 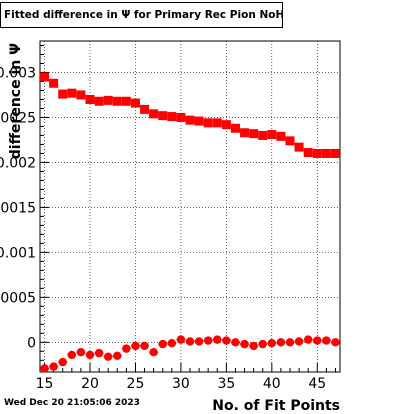 What do you see at coordinates (18, 163) in the screenshot?
I see `y-tick-label: 0.002` at bounding box center [18, 163].